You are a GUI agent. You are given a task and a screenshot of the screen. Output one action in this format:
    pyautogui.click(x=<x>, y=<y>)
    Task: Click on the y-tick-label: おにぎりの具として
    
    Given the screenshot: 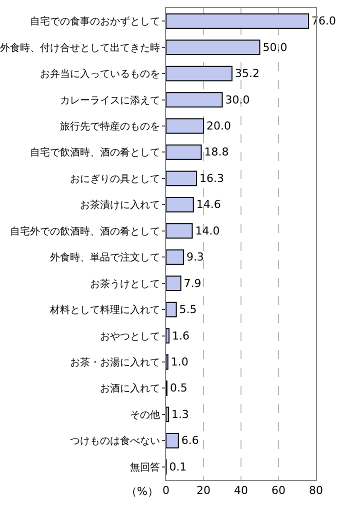 What is the action you would take?
    pyautogui.click(x=115, y=179)
    